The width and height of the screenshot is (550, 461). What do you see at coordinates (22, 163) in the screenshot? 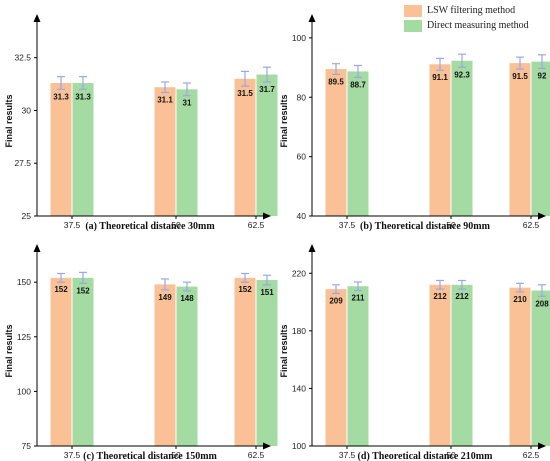
I see `y-tick-label-a-1: 27.5` at bounding box center [22, 163].